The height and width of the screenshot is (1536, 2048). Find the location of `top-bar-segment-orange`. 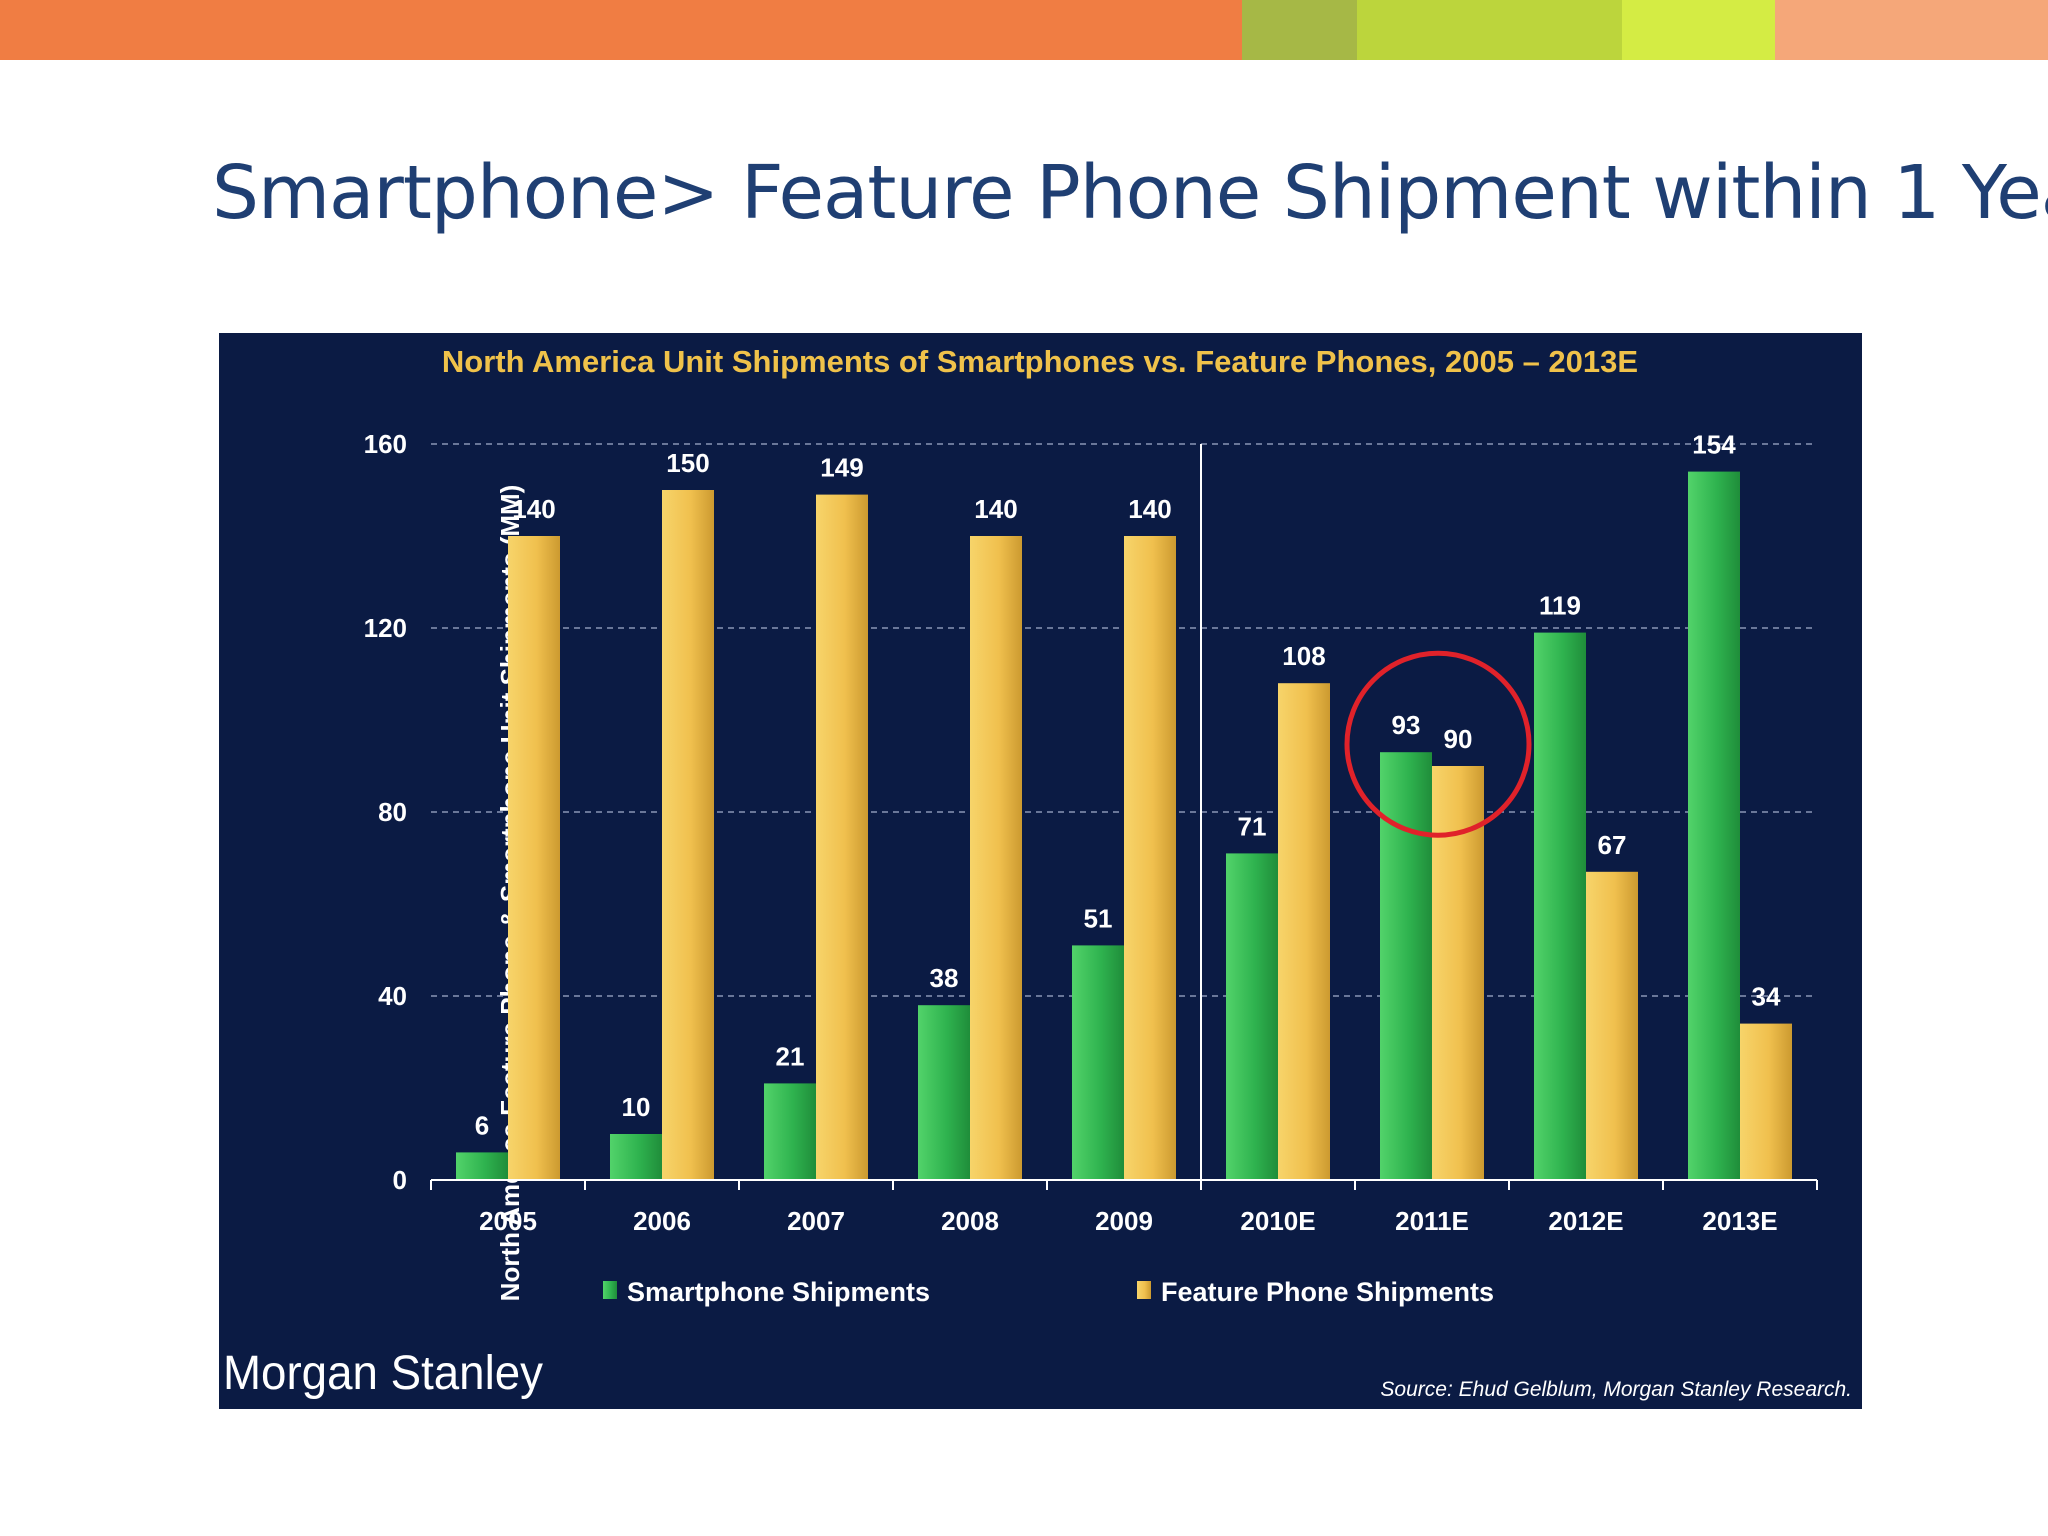

top-bar-segment-orange is located at coordinates (621, 30).